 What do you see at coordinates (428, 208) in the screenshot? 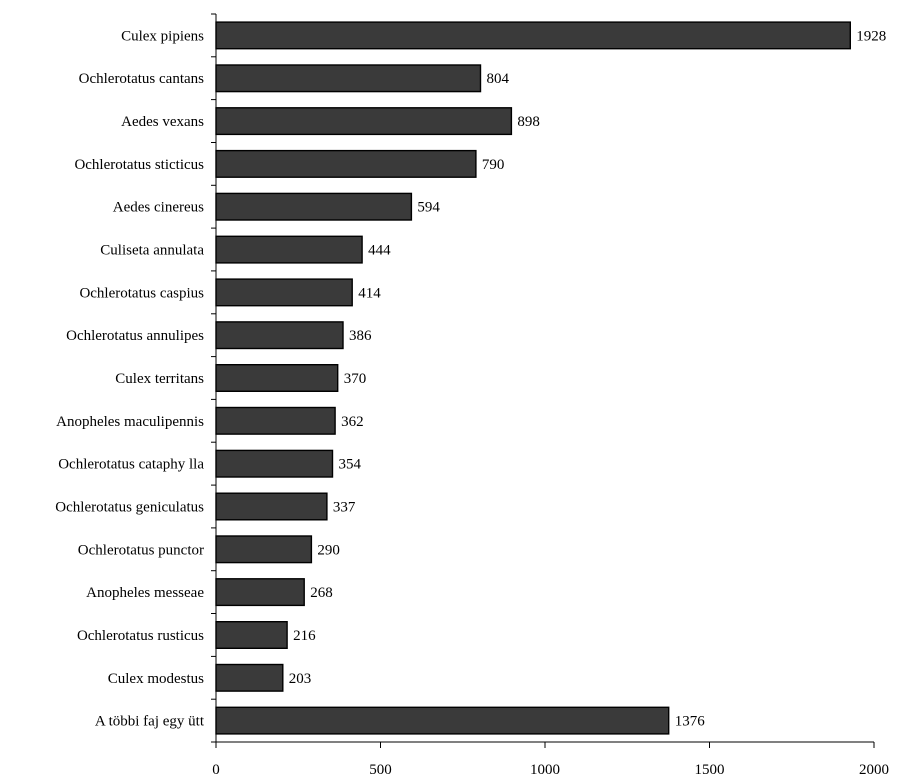
I see `data-label: 594` at bounding box center [428, 208].